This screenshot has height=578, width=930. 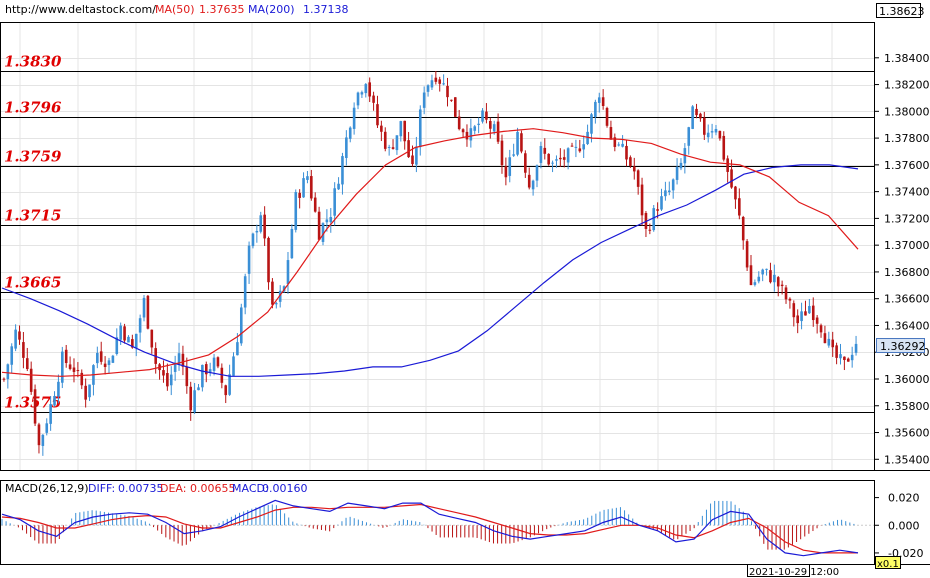 I want to click on ma200-label: MA(200), so click(x=271, y=9).